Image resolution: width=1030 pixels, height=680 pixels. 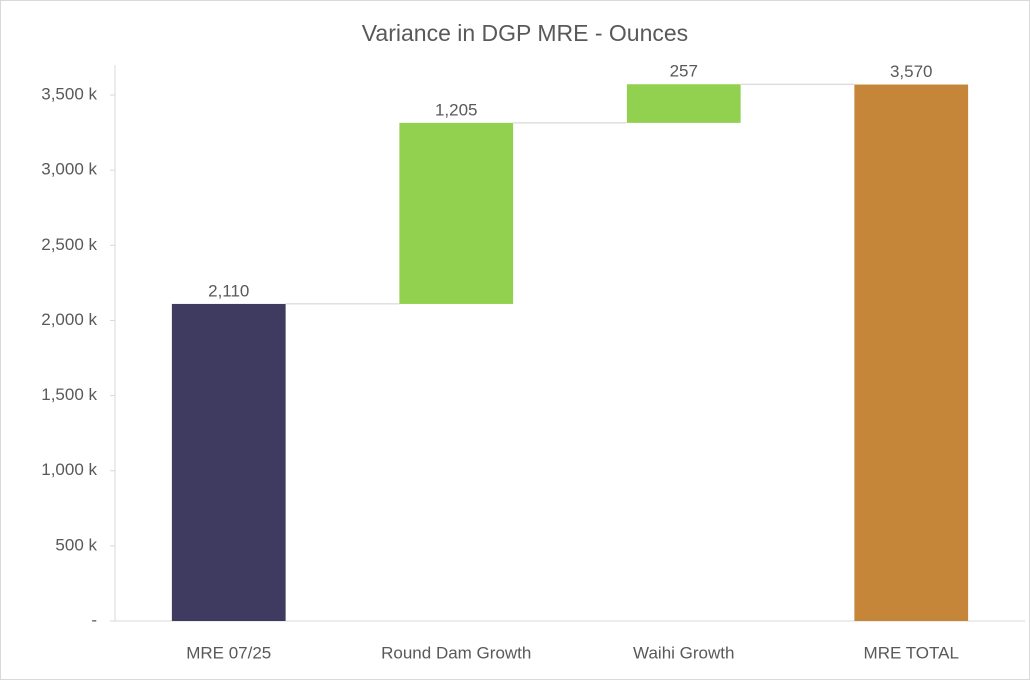 What do you see at coordinates (228, 652) in the screenshot?
I see `x-tick-label: MRE 07/25` at bounding box center [228, 652].